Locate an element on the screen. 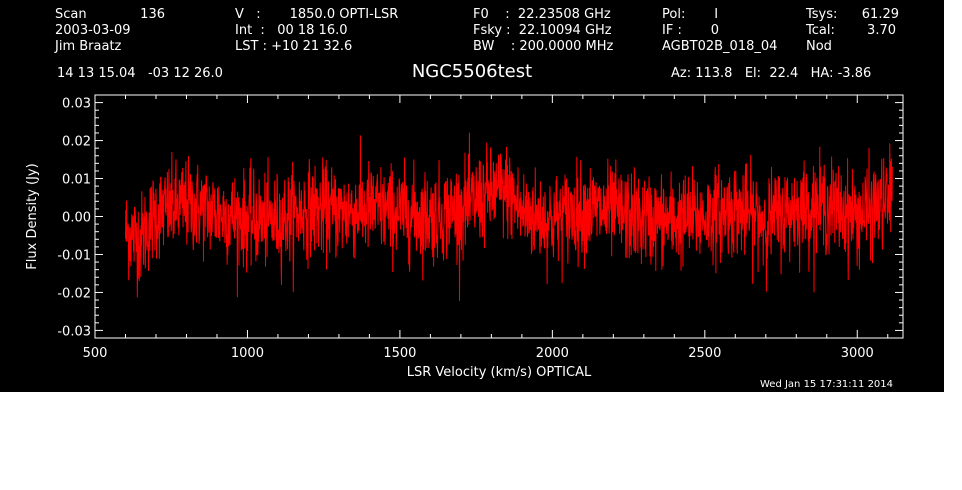 This screenshot has height=490, width=962. scan-number: 136 is located at coordinates (152, 14).